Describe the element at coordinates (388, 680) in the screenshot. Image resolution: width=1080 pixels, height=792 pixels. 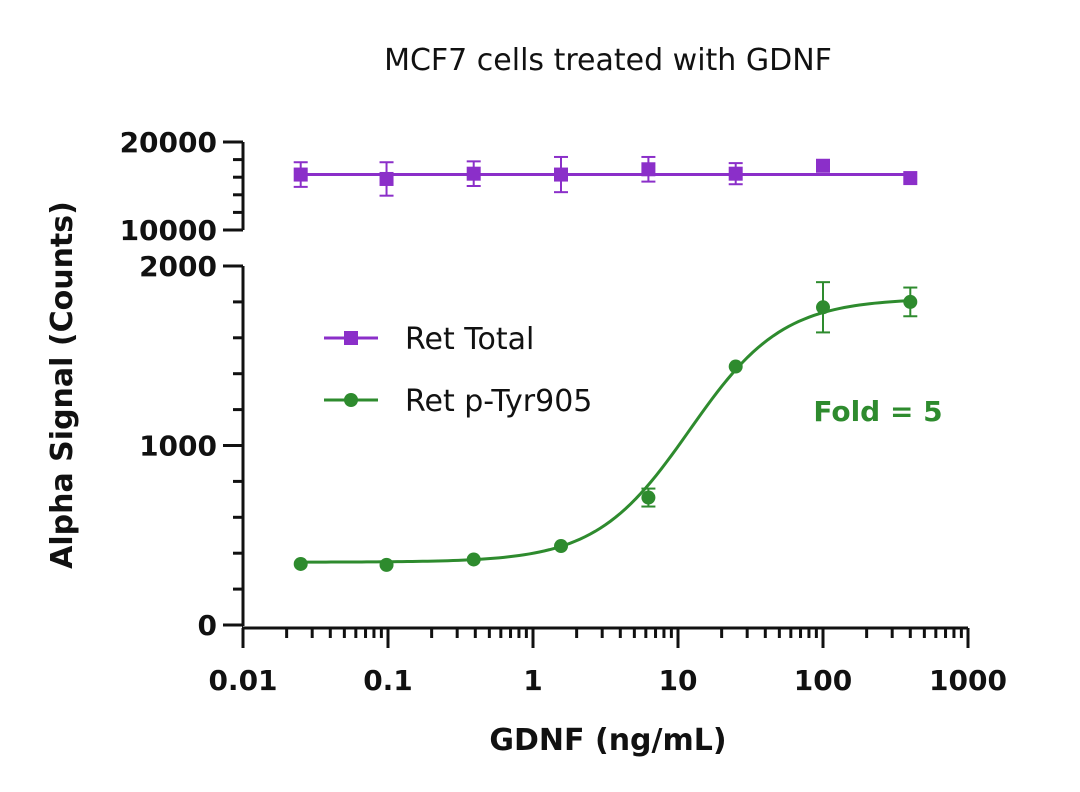
I see `x-tick-label: 0.1` at that location.